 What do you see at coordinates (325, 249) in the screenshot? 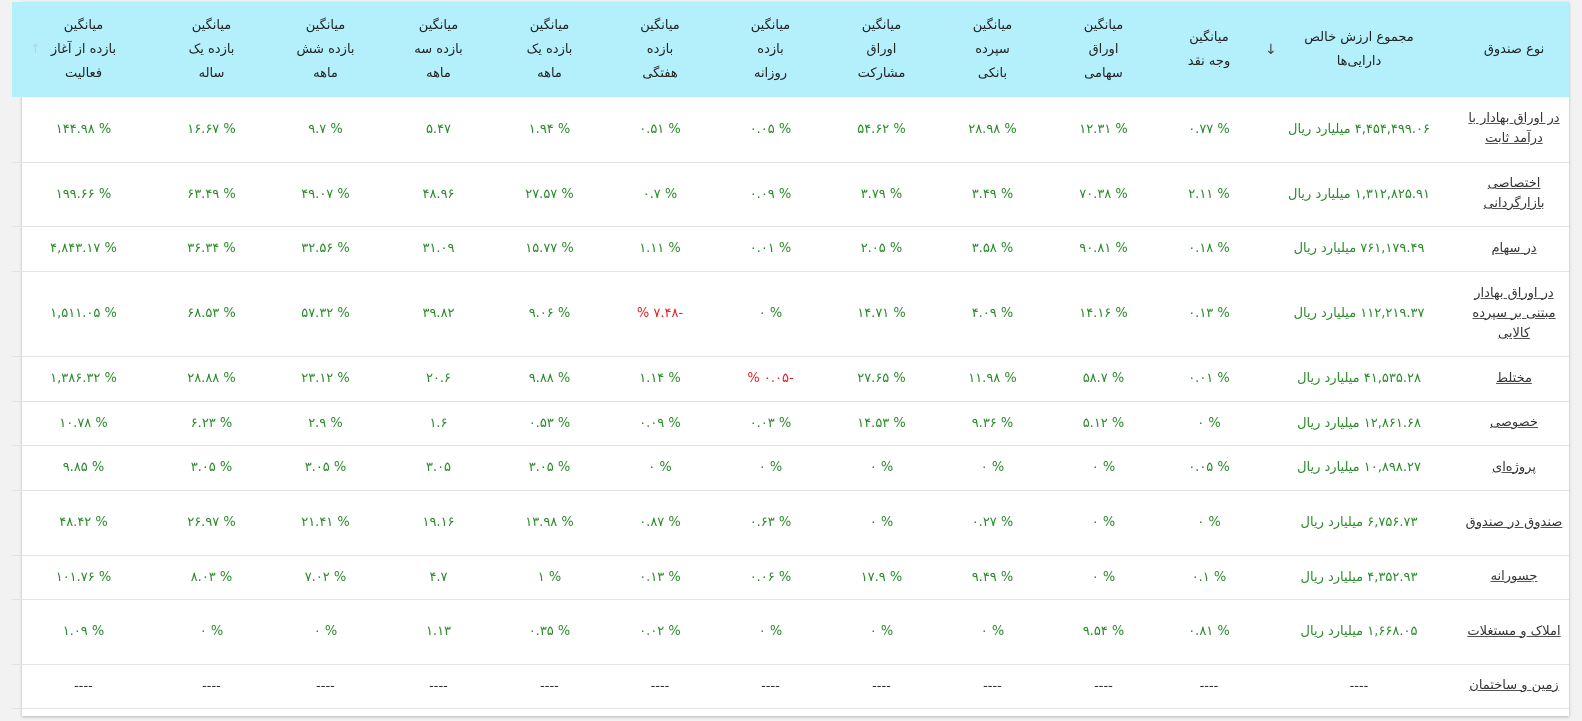
I see `six-month-cell: % ۳۲.۵۶` at bounding box center [325, 249].